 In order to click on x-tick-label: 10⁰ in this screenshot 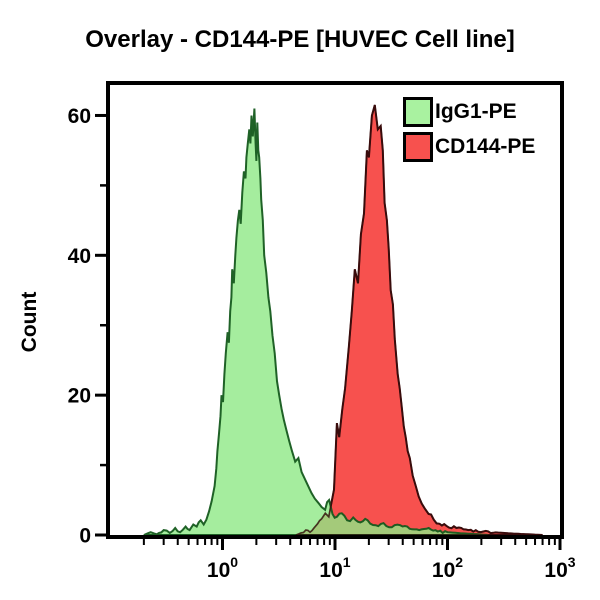, I will do `click(222, 568)`.